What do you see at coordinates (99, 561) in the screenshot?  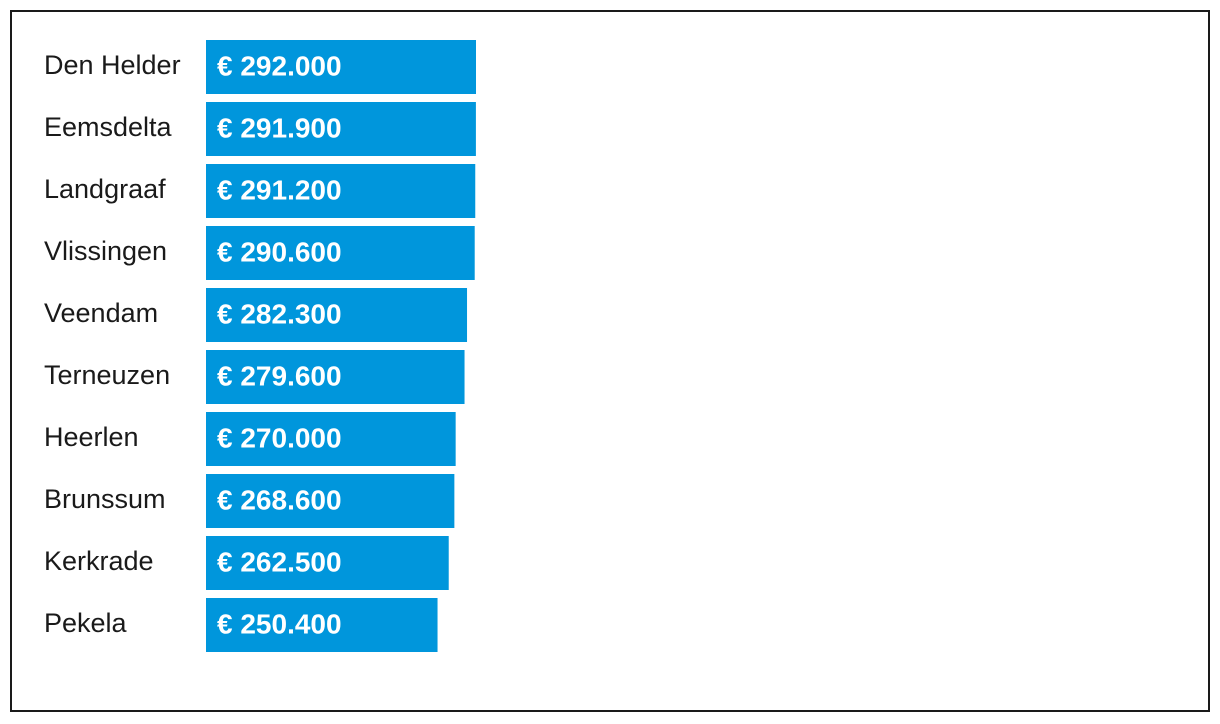 I see `category-label: Kerkrade` at bounding box center [99, 561].